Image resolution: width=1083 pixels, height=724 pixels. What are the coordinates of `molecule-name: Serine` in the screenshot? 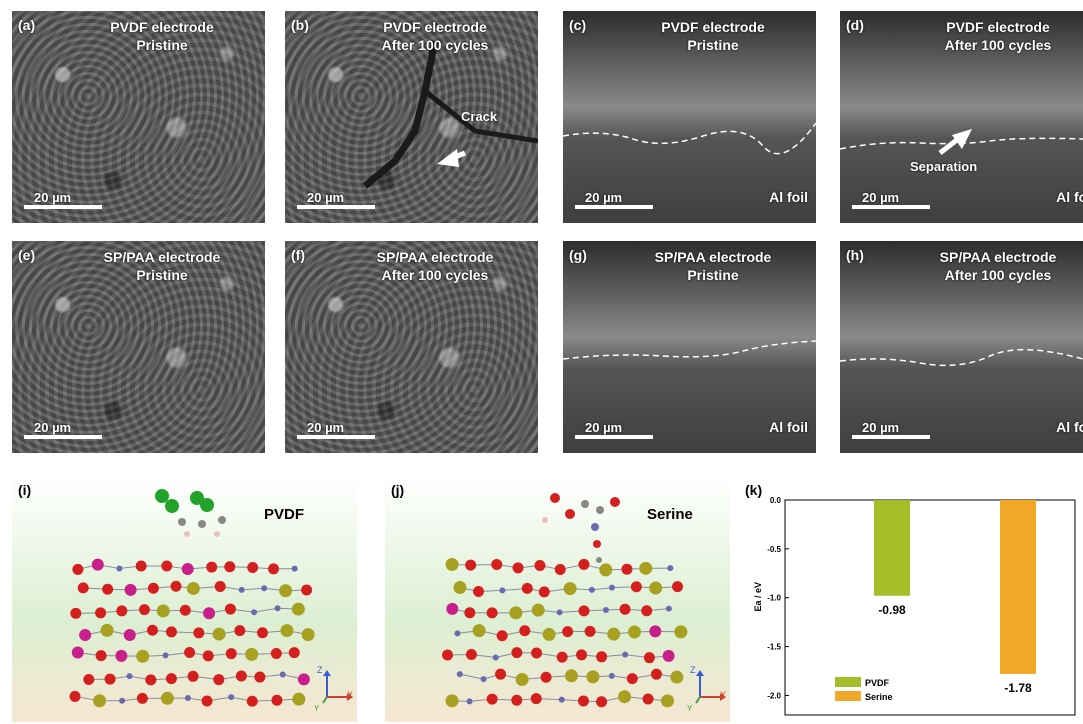 It's located at (670, 514).